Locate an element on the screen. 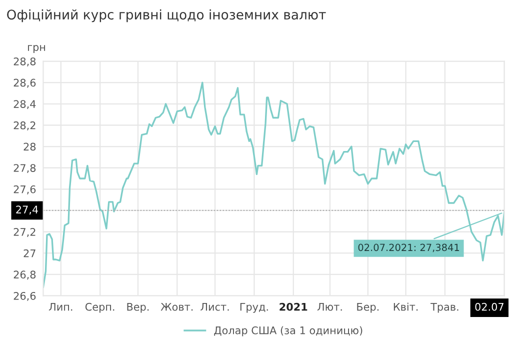 Image resolution: width=527 pixels, height=350 pixels. y-tick-label: 28 is located at coordinates (30, 146).